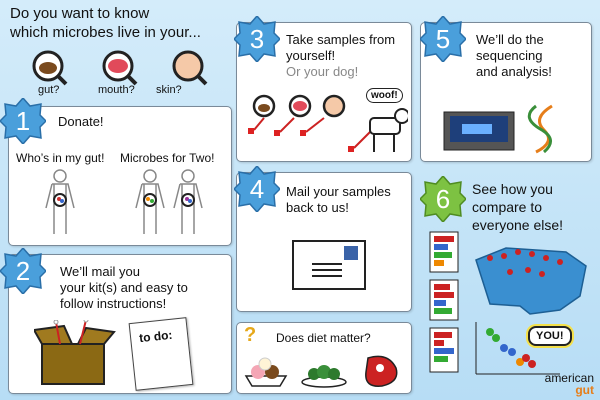  I want to click on diet-foods, so click(321, 371).